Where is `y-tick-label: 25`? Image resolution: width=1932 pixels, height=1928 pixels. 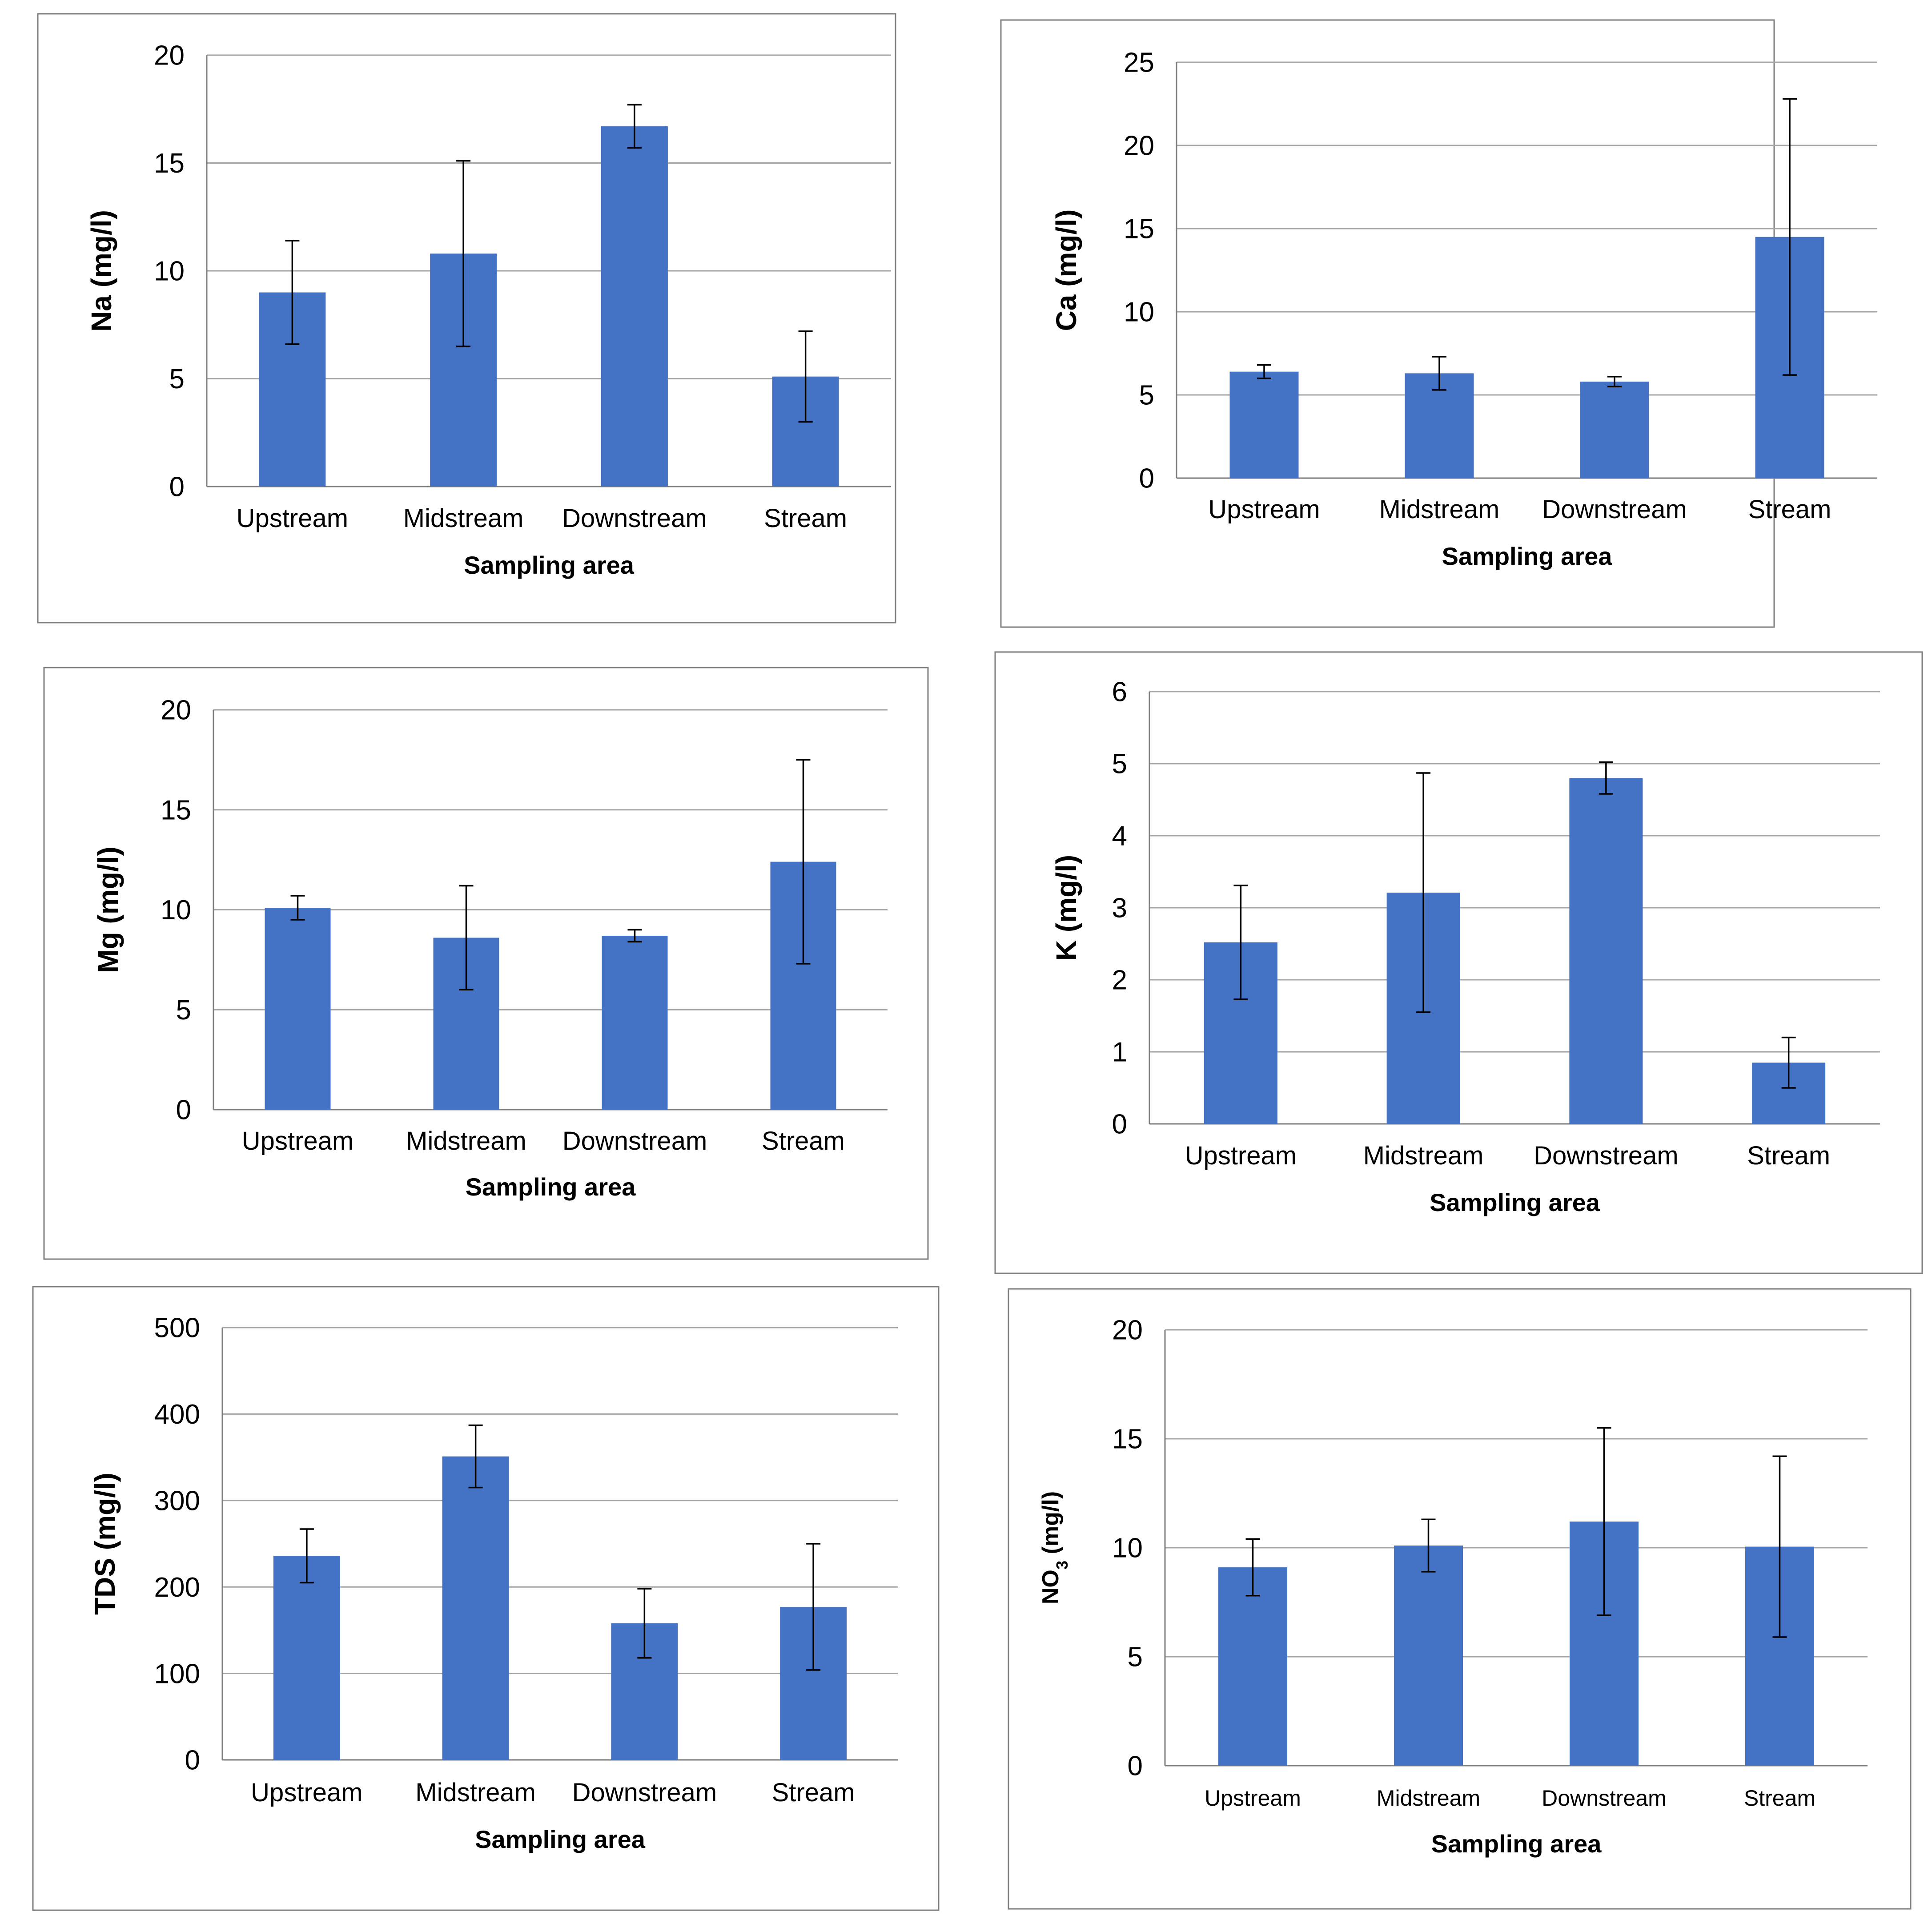 y-tick-label: 25 is located at coordinates (1139, 63).